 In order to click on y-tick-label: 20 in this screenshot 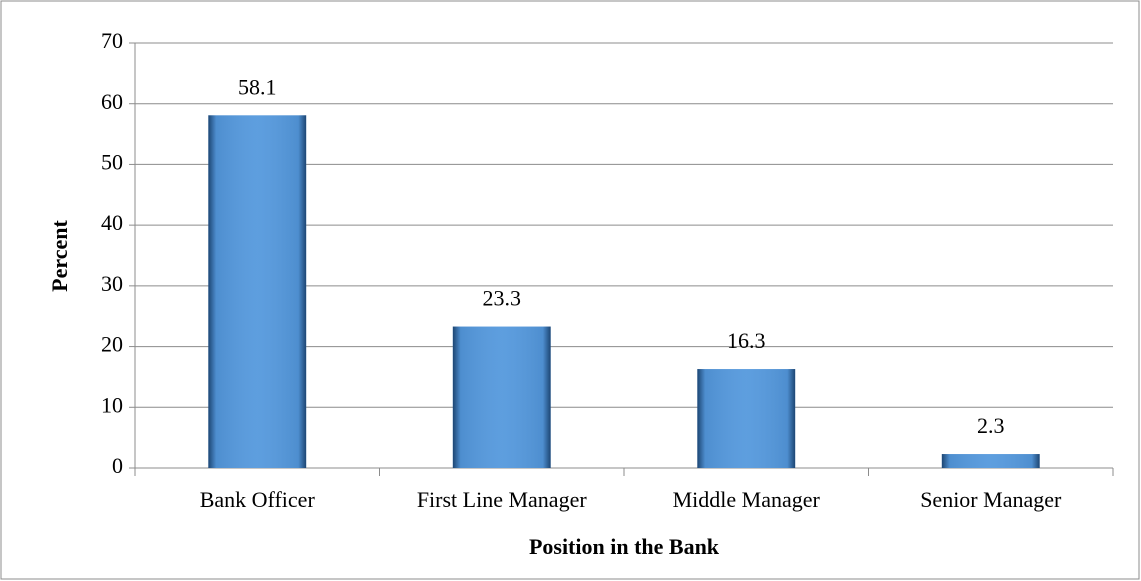, I will do `click(112, 344)`.